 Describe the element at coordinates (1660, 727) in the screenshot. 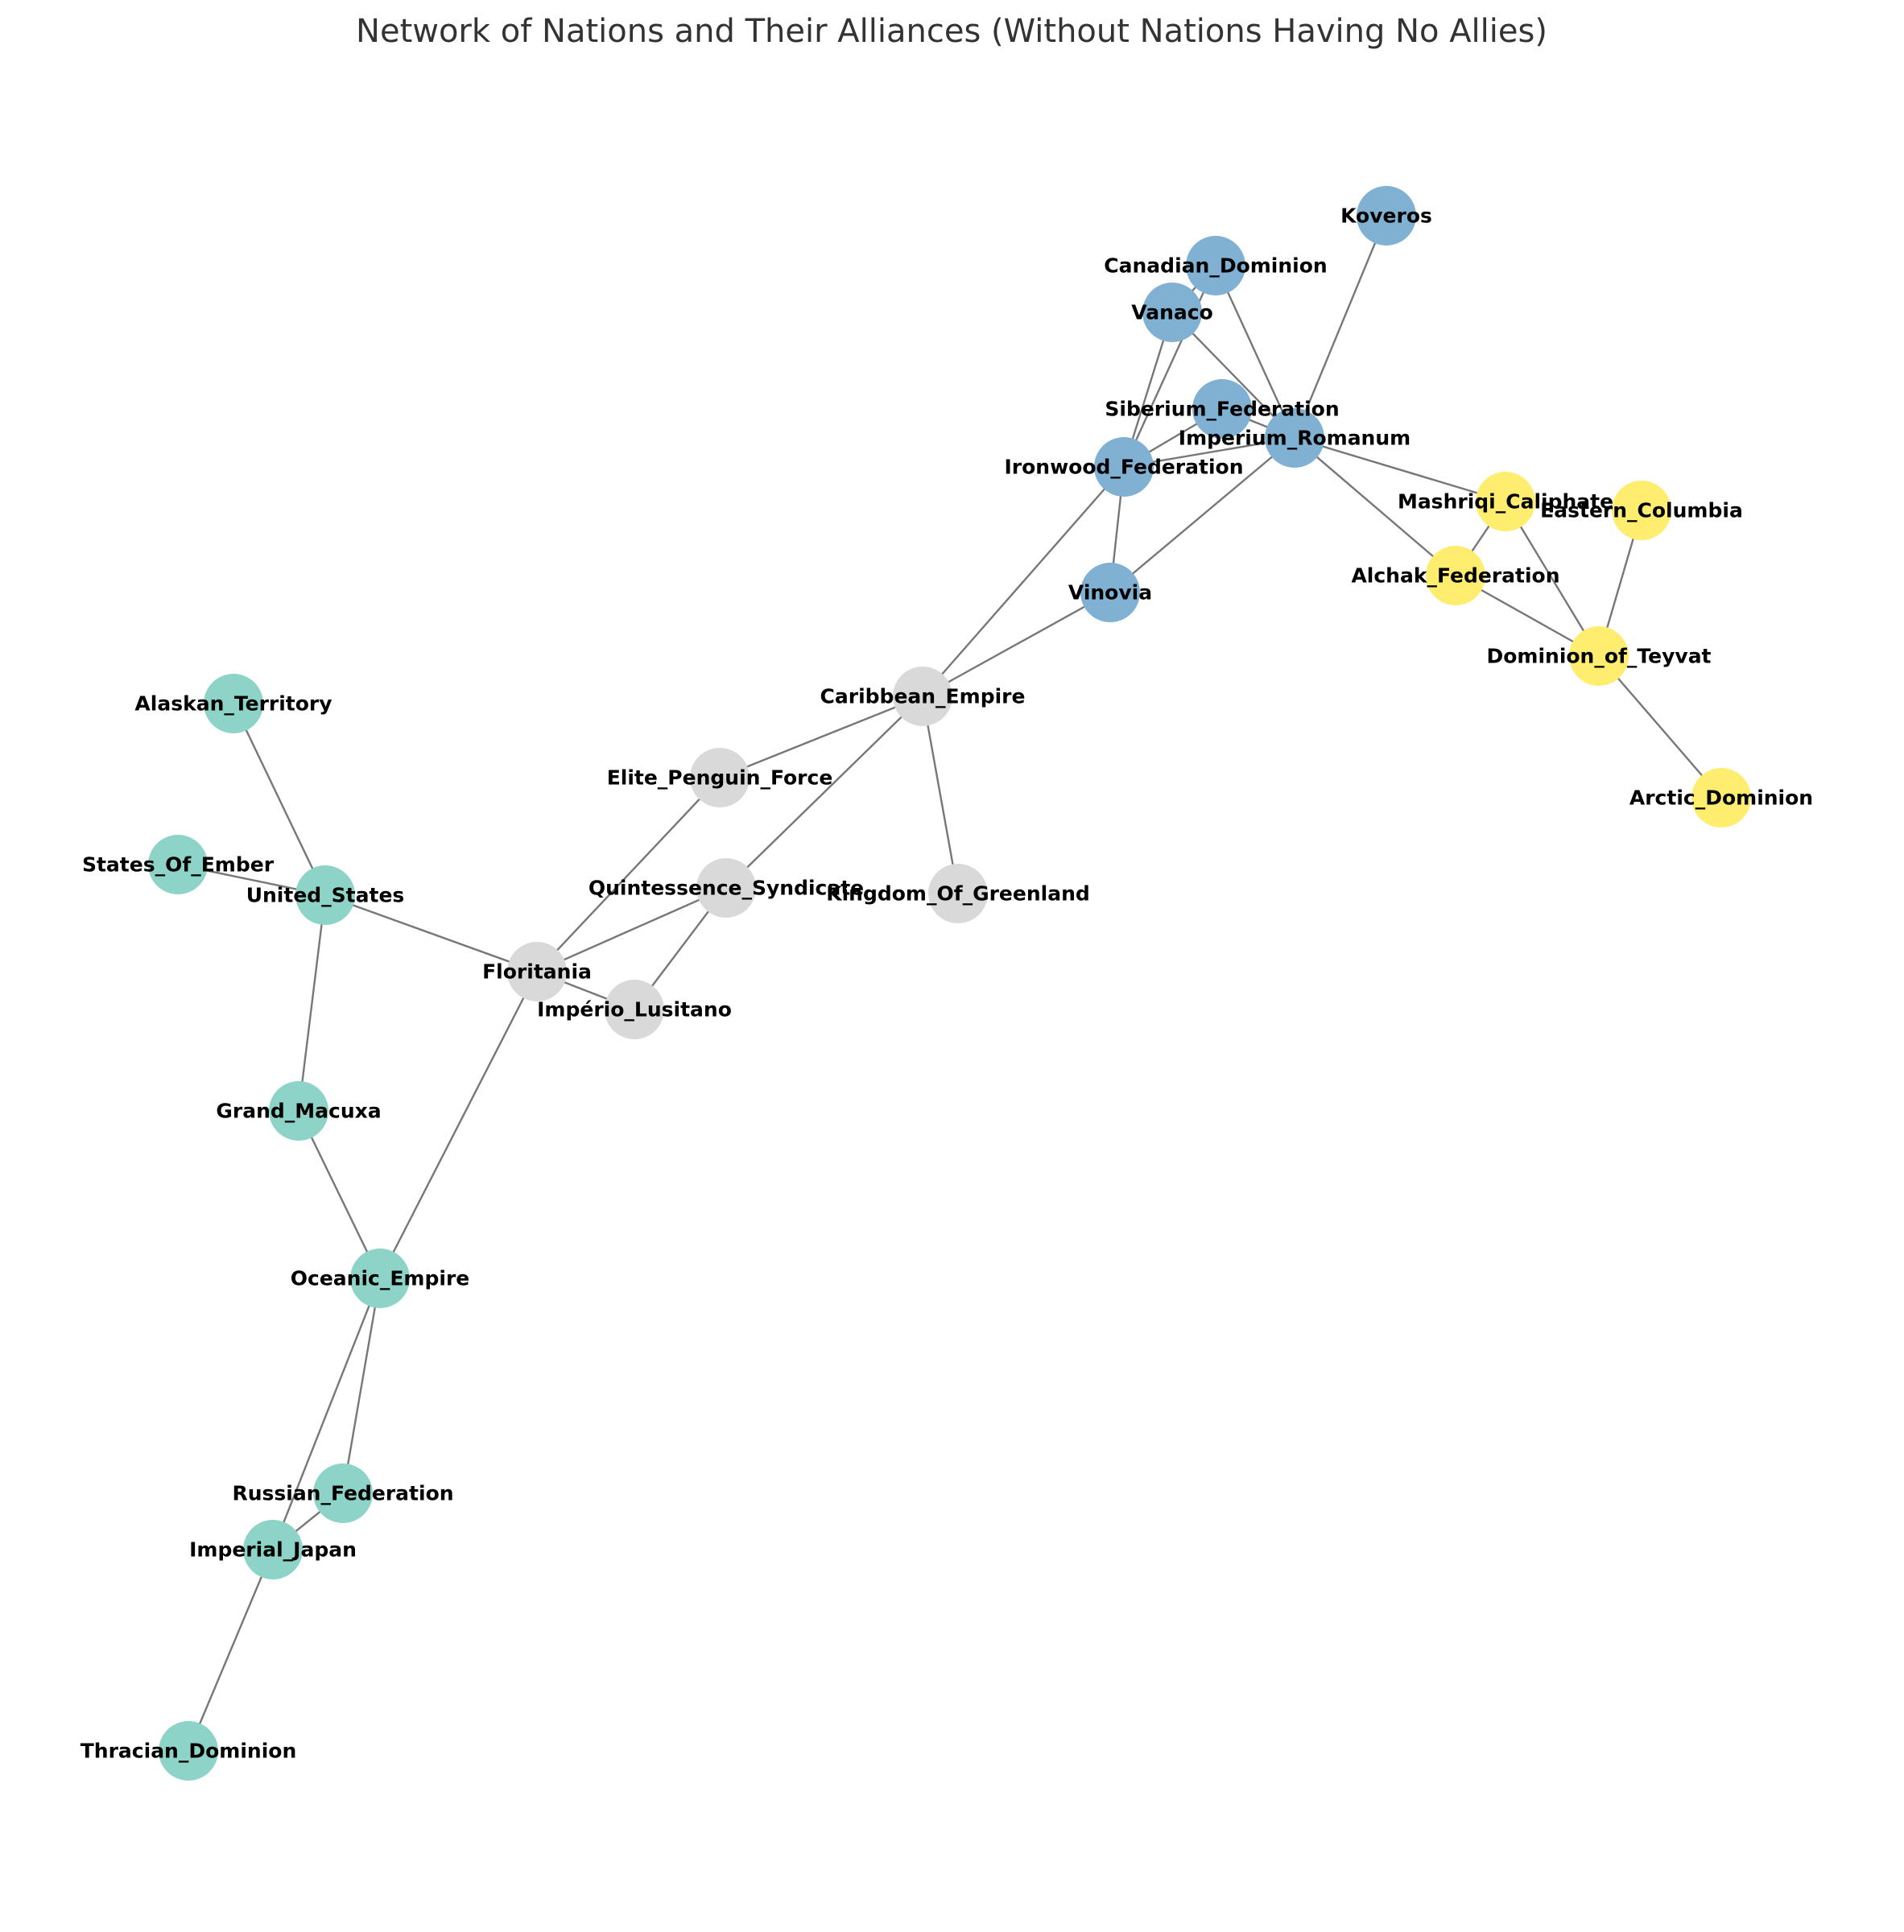

I see `edge-Dominion_of_Teyvat-Arctic_Dominion` at that location.